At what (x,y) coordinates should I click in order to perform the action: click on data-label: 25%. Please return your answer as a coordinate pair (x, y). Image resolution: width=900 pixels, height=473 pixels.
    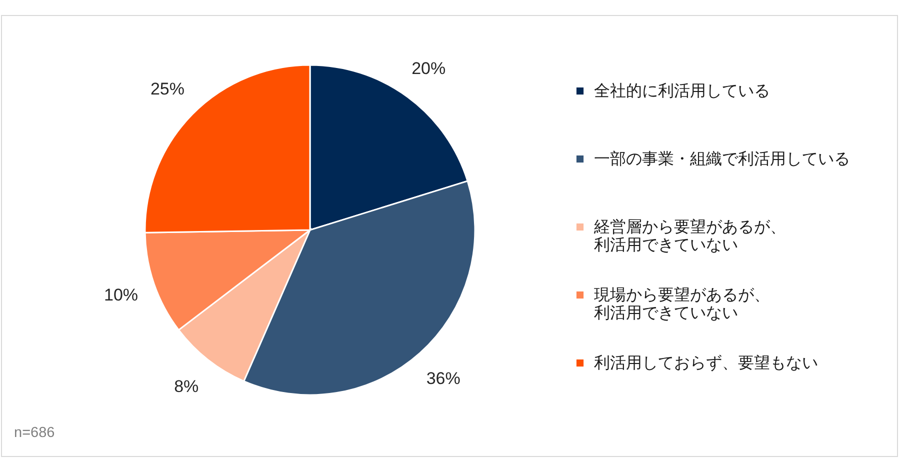
    Looking at the image, I should click on (167, 89).